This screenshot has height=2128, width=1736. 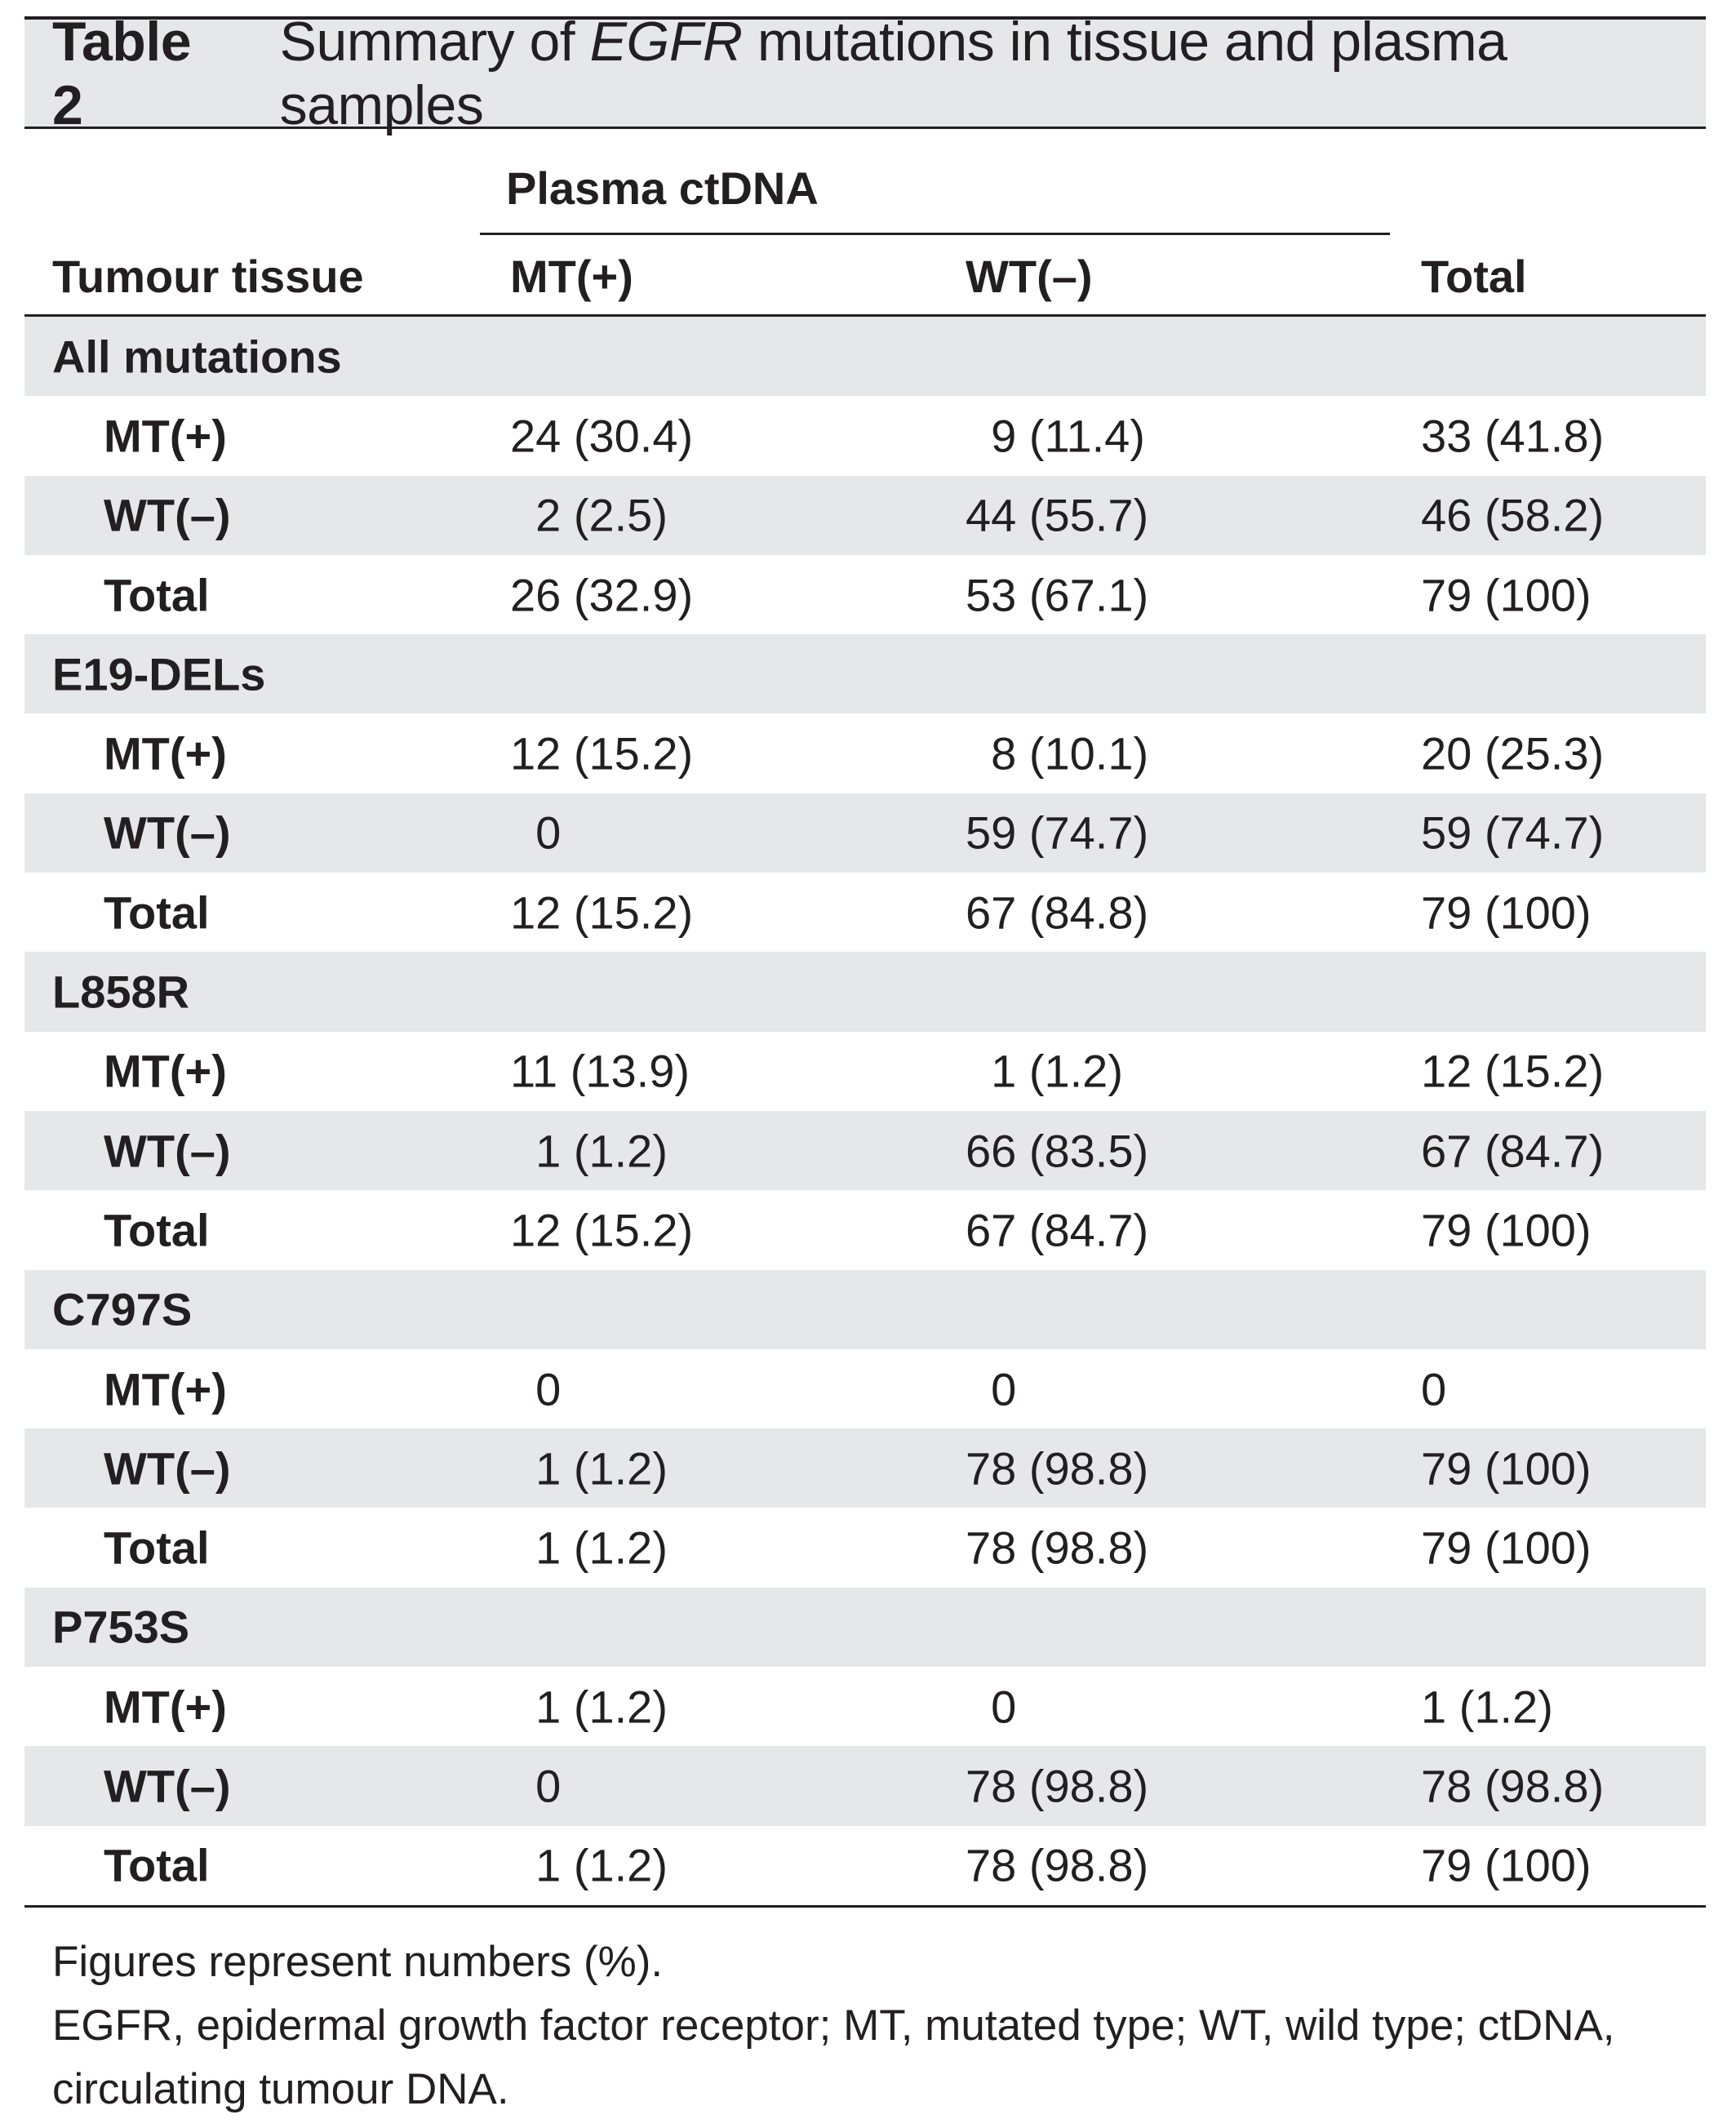 I want to click on cell-plasma-wt: 8 (10.1), so click(x=1057, y=753).